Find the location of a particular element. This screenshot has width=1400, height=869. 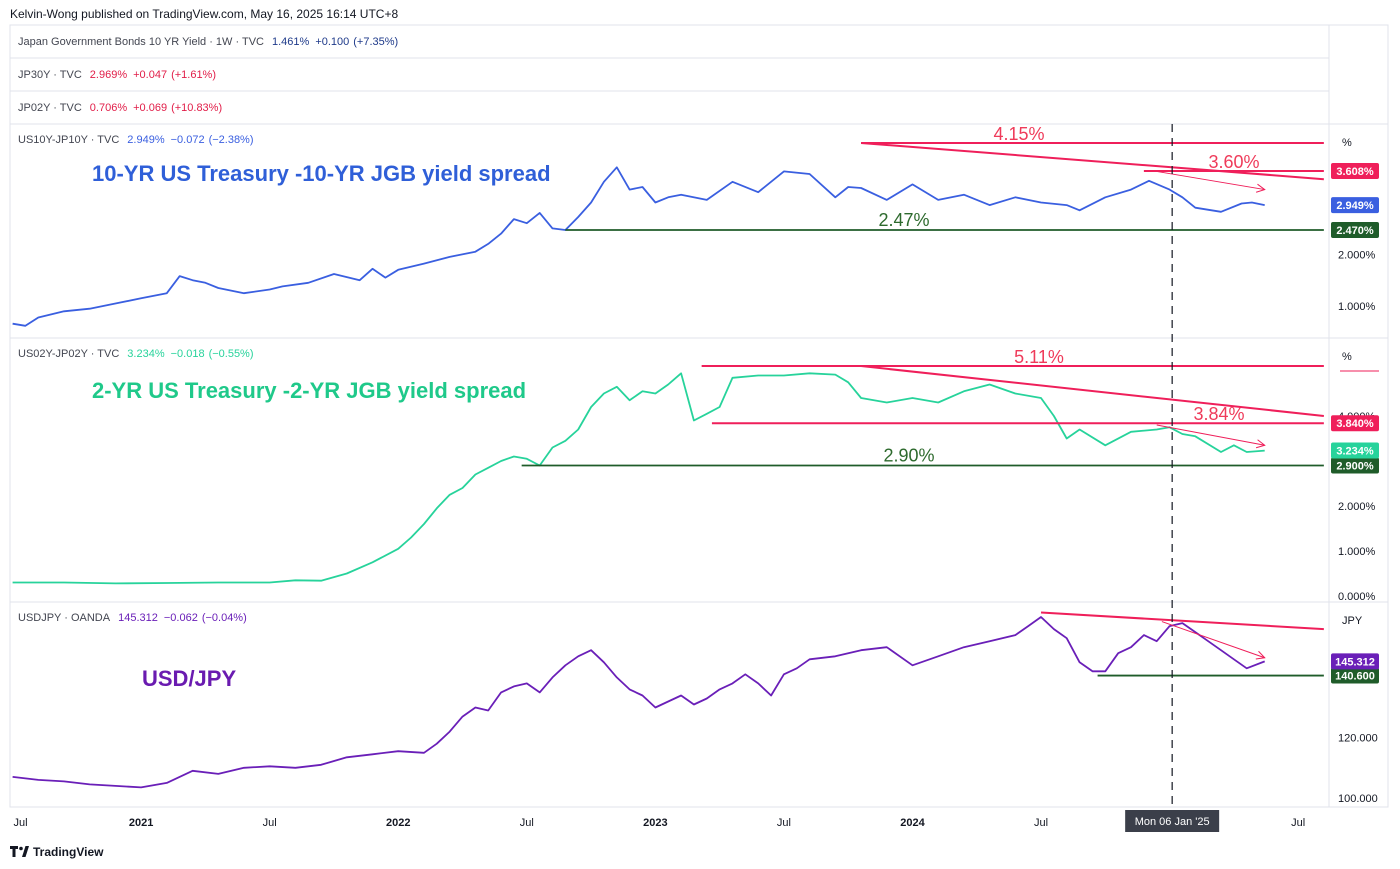

price-badge-label: 3.608% is located at coordinates (1355, 172).